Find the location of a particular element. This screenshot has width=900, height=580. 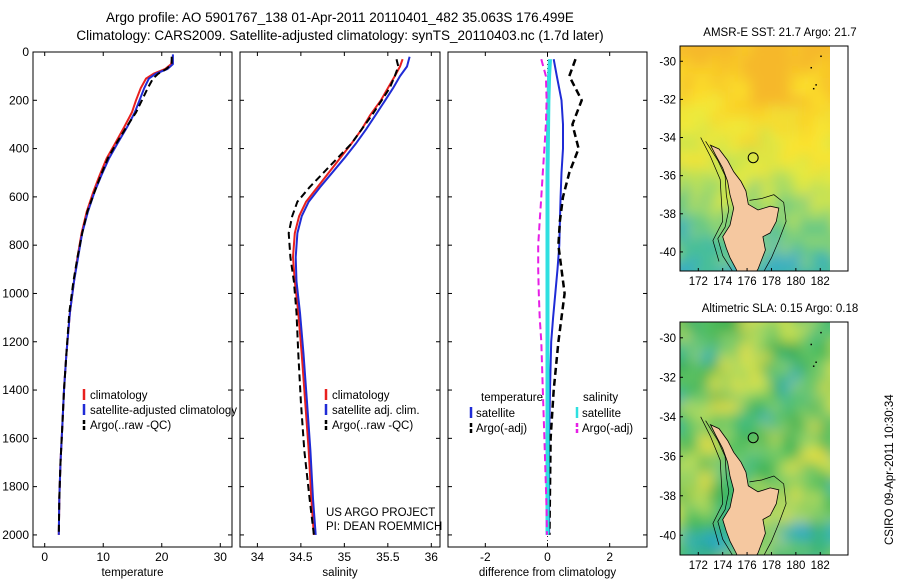

x-axis-label: salinity is located at coordinates (339, 573).